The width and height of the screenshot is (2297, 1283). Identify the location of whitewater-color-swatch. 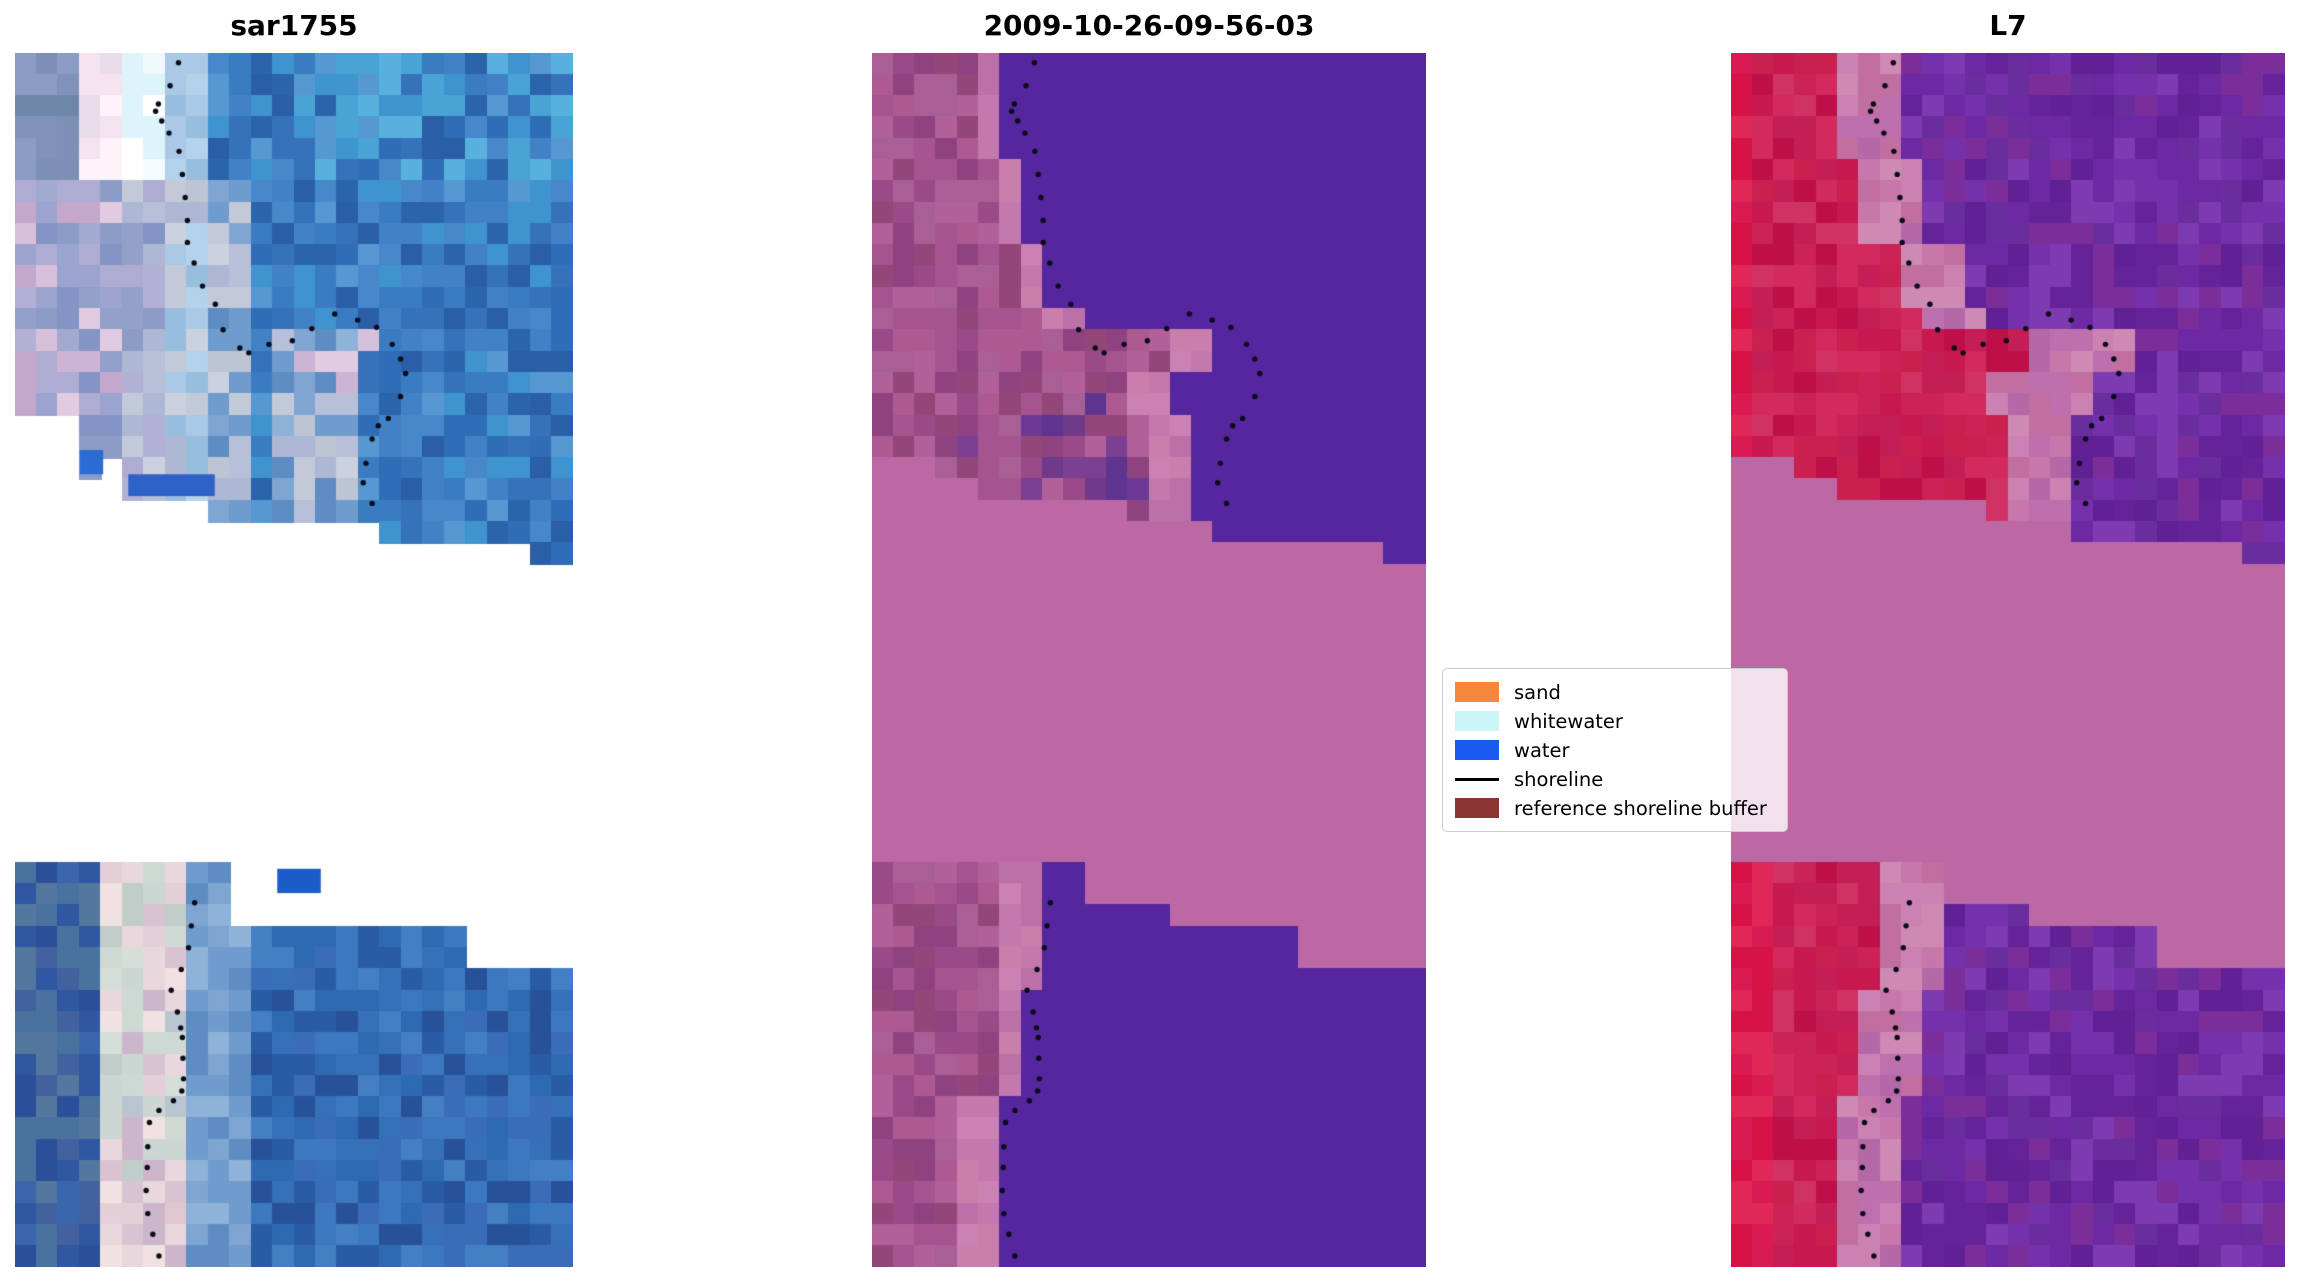
(1477, 721).